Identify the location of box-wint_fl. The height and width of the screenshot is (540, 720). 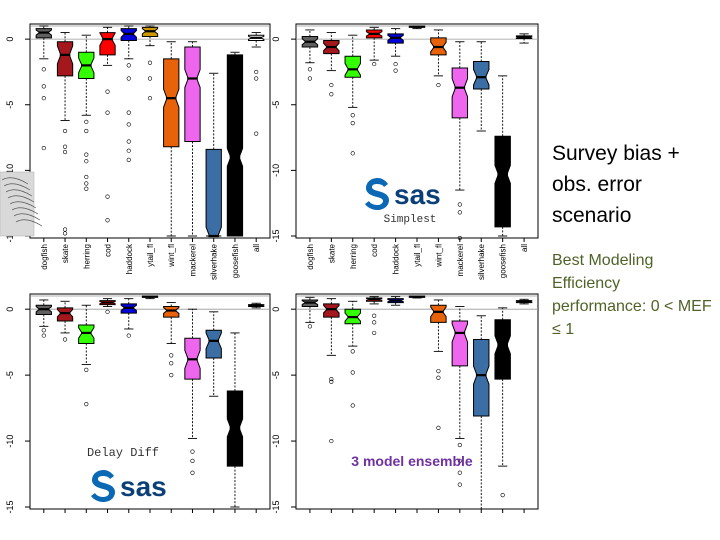
(438, 58).